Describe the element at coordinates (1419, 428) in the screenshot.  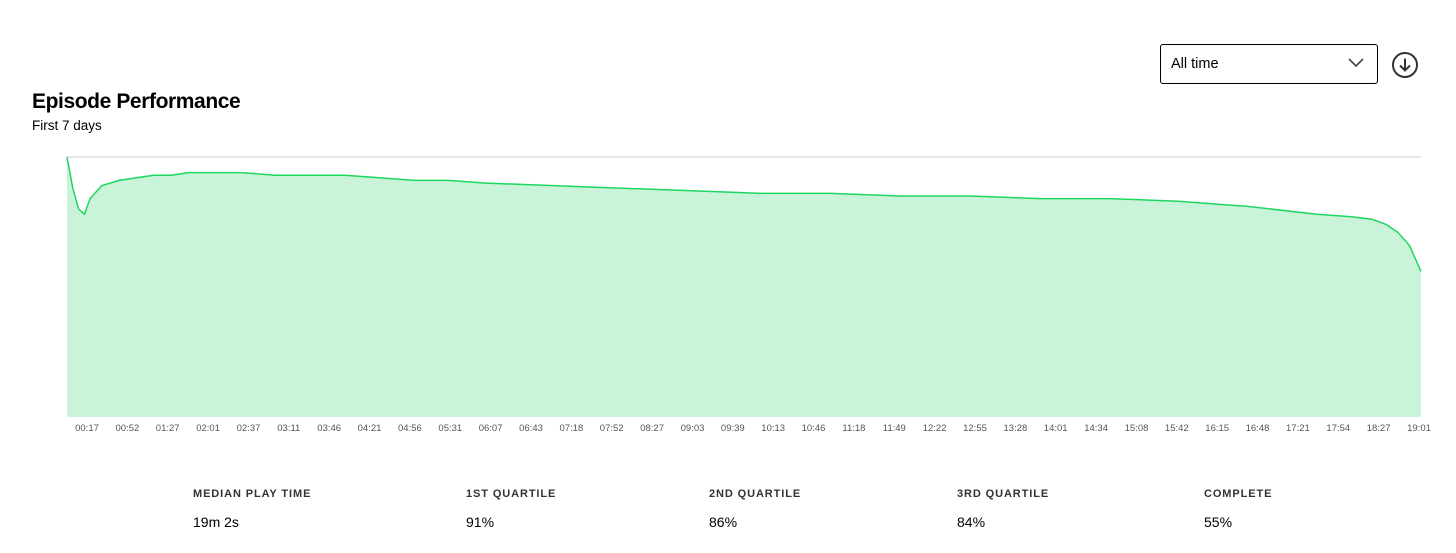
I see `x-tick-label: 19:01` at that location.